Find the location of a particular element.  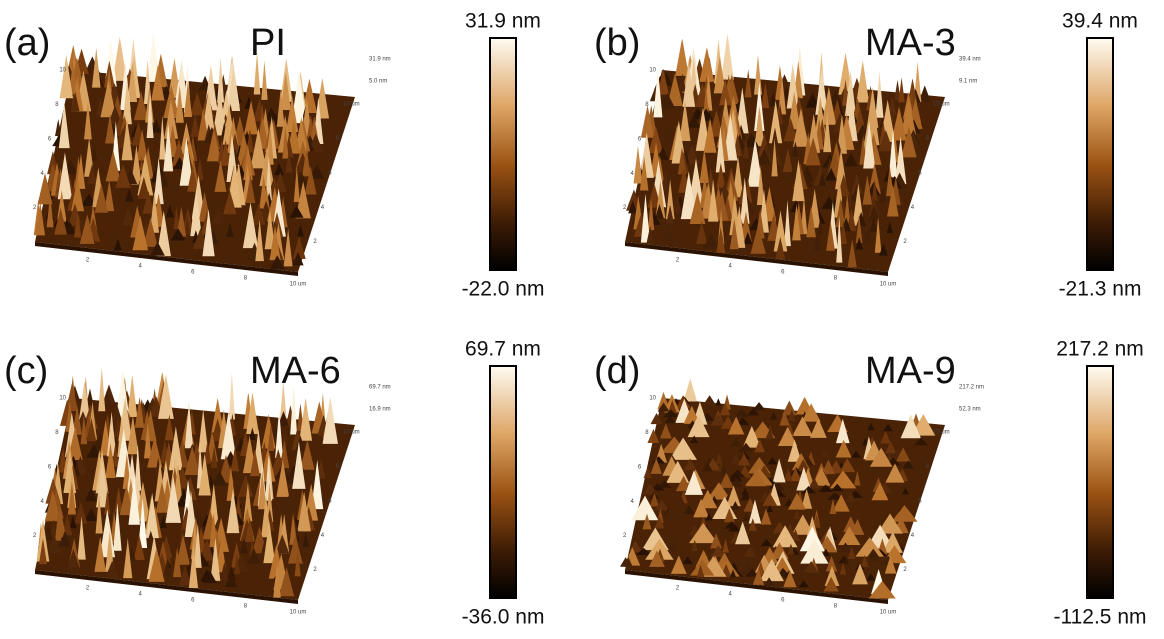

x-tick-label: 10 um is located at coordinates (888, 285).